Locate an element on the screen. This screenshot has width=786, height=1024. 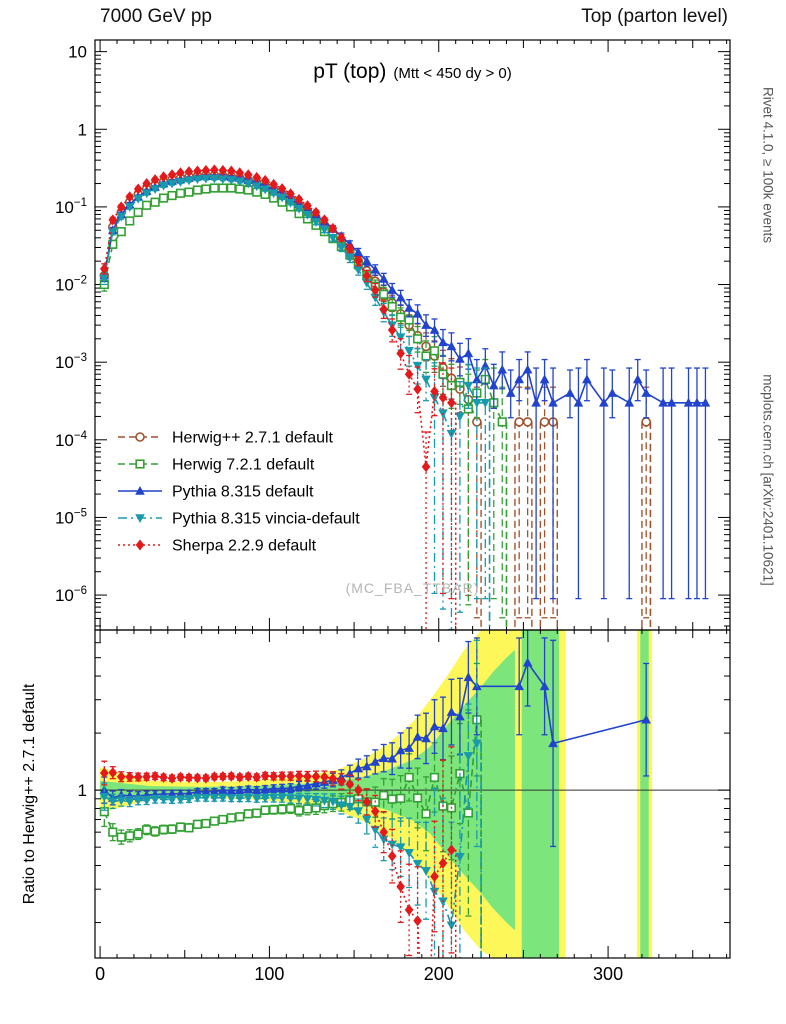
plot-title: pT (top) (Mtt < 450 dy > 0) is located at coordinates (412, 72).